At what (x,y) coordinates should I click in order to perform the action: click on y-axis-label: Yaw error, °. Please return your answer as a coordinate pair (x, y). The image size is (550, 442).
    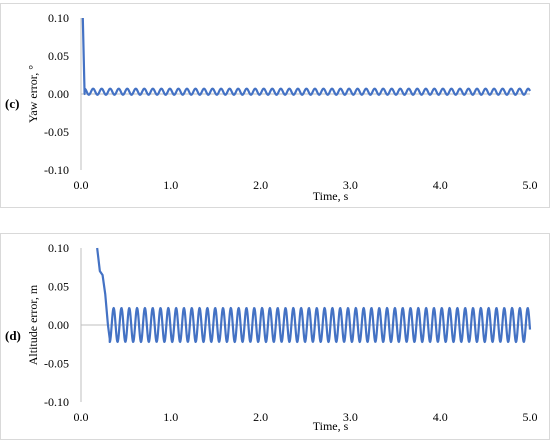
    Looking at the image, I should click on (33, 94).